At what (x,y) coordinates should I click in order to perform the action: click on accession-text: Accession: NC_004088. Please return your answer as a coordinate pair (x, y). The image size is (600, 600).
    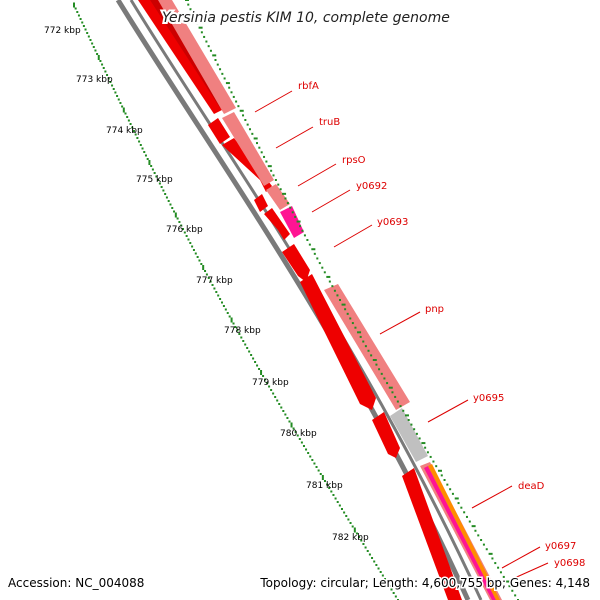
    Looking at the image, I should click on (76, 583).